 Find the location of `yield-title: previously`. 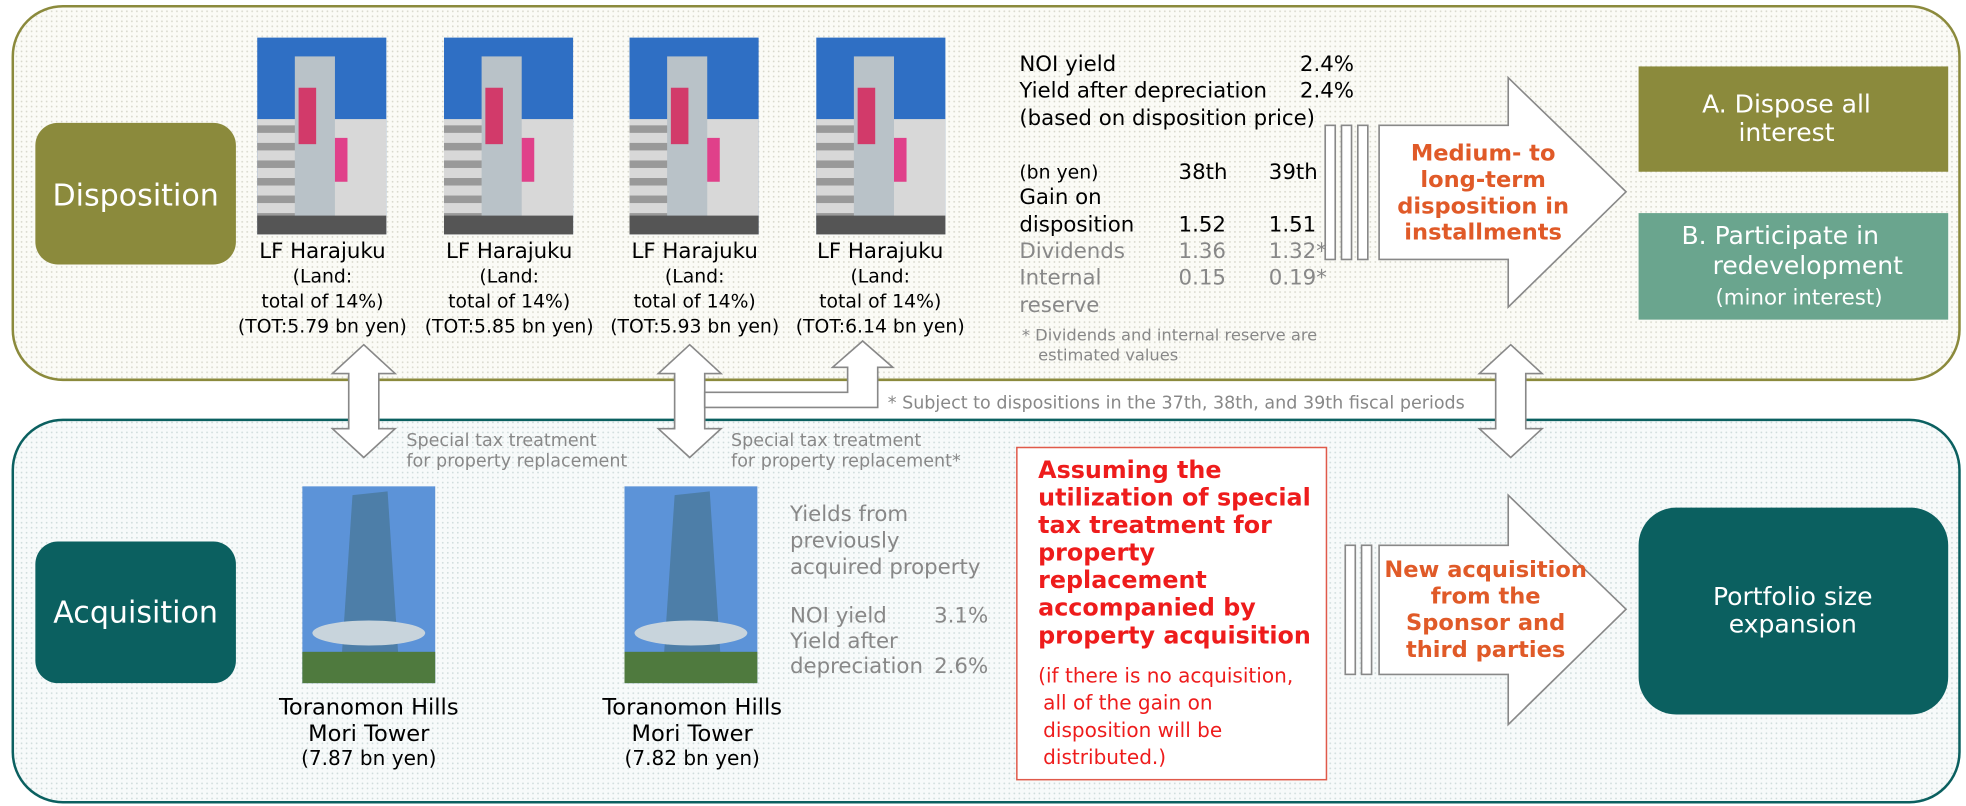

yield-title: previously is located at coordinates (845, 541).